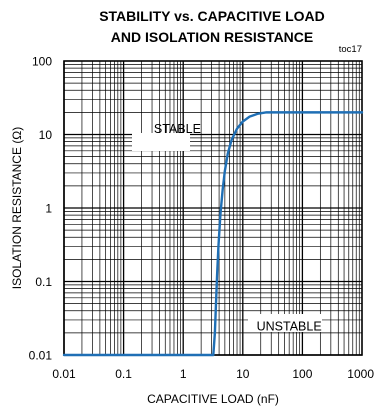 Image resolution: width=375 pixels, height=411 pixels. What do you see at coordinates (350, 49) in the screenshot?
I see `figure-code: toc17` at bounding box center [350, 49].